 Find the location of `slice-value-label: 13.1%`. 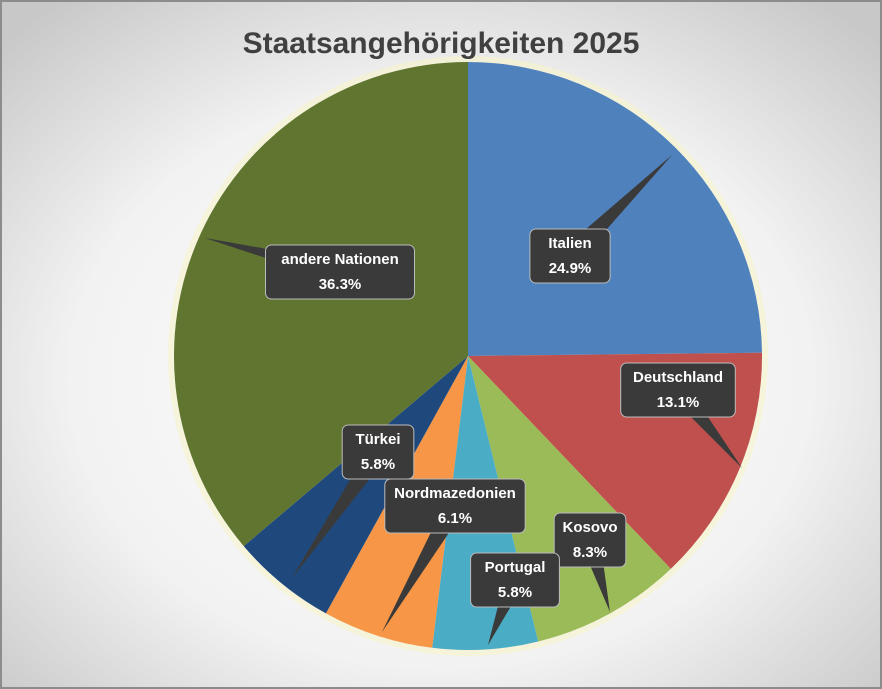

slice-value-label: 13.1% is located at coordinates (678, 402).